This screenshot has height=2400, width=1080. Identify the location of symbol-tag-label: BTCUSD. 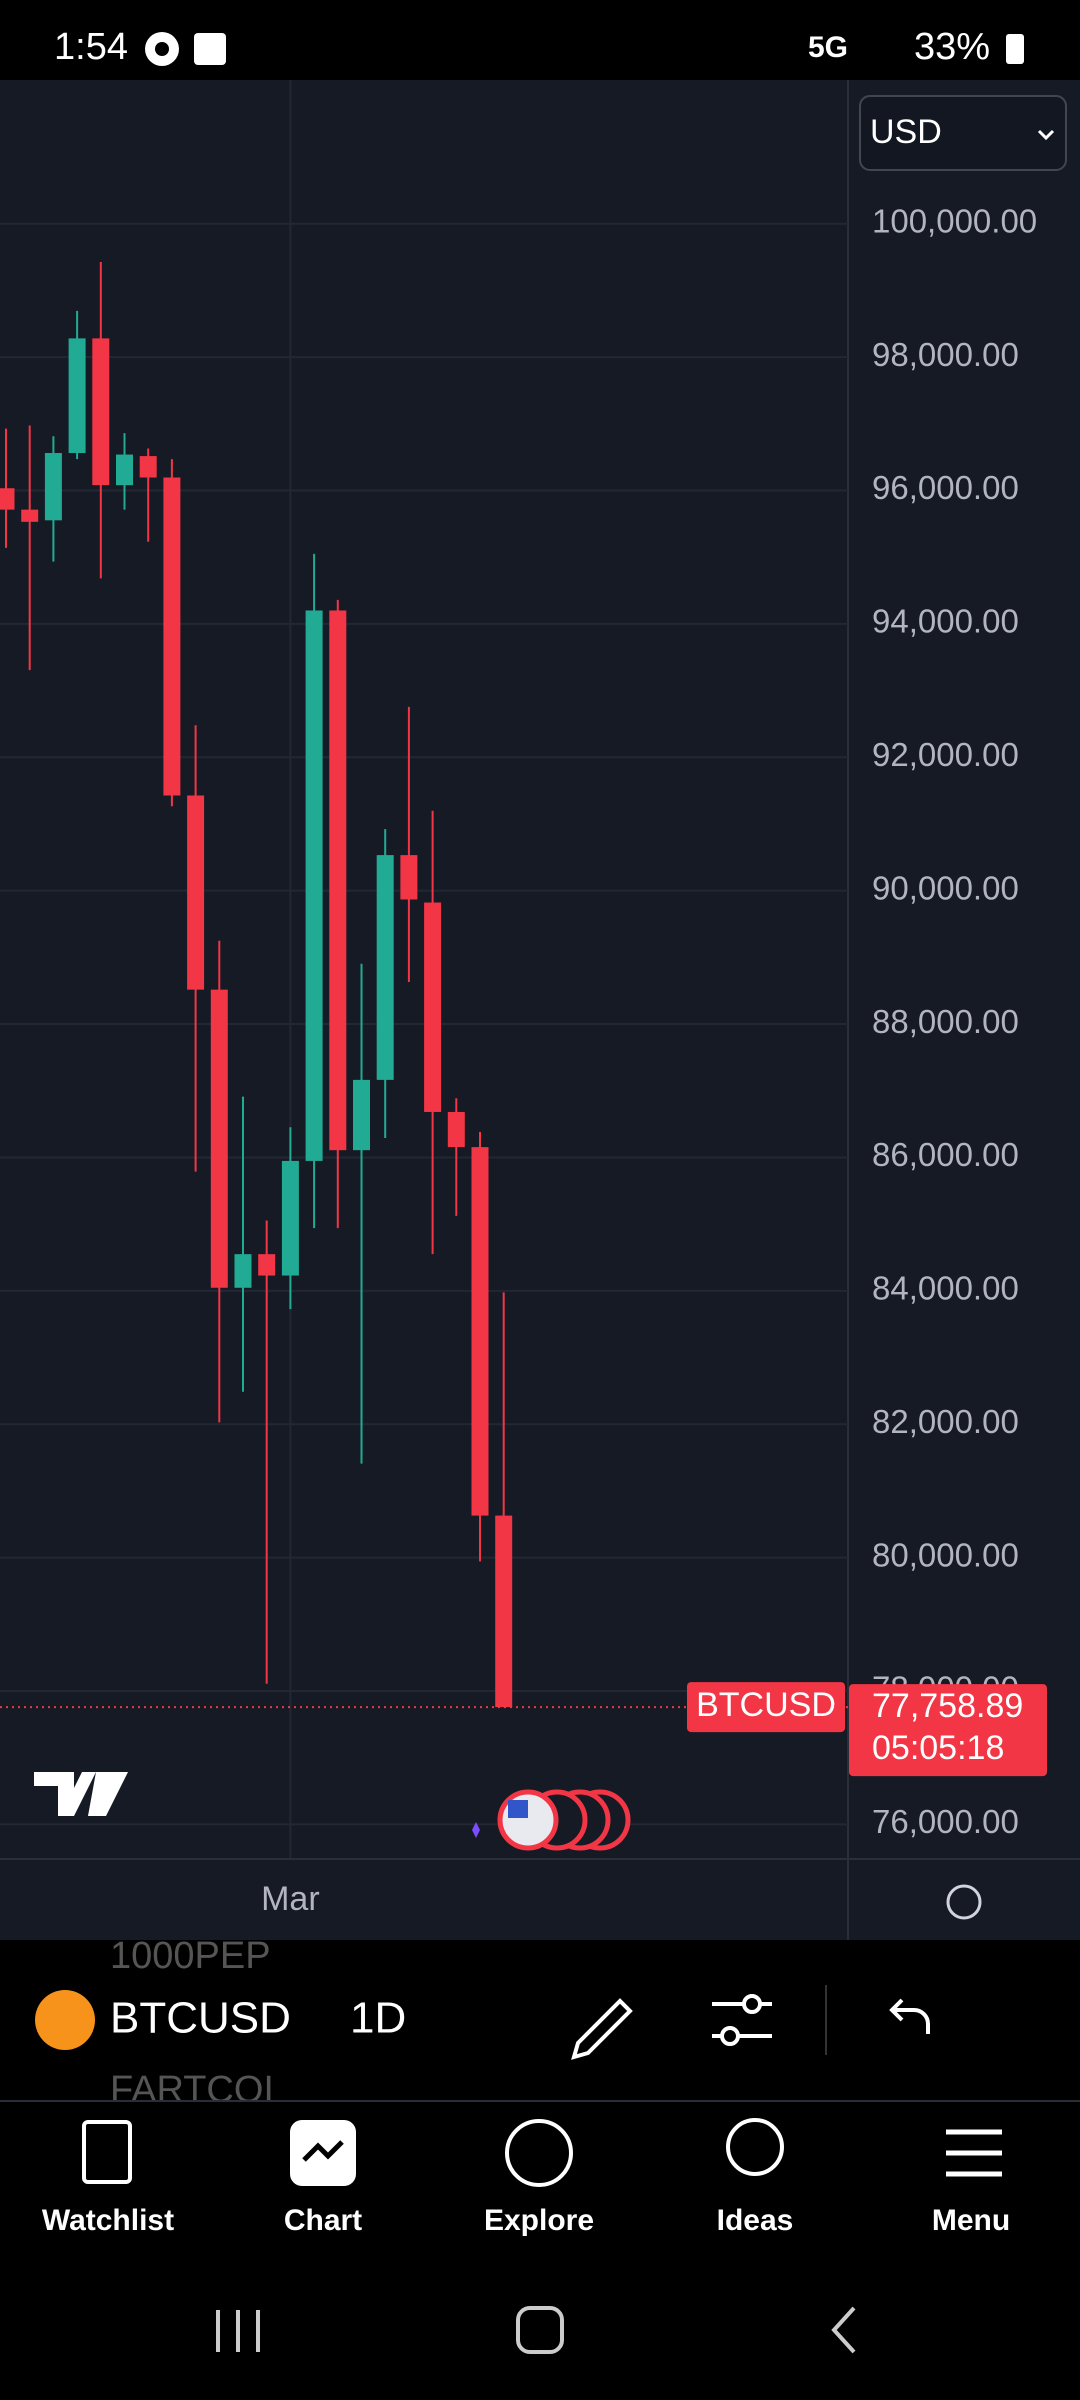
(766, 1705).